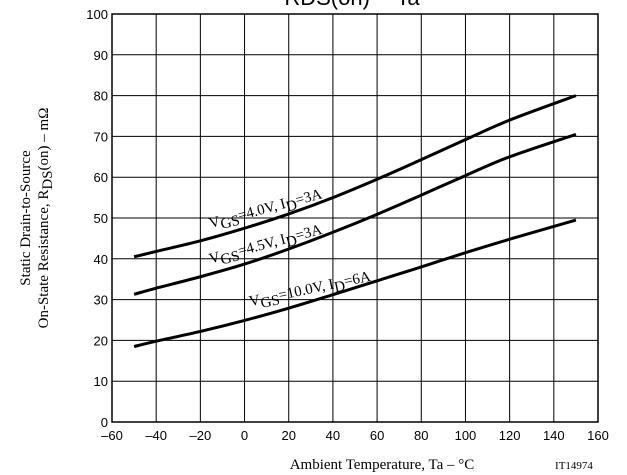 Image resolution: width=627 pixels, height=475 pixels. What do you see at coordinates (104, 422) in the screenshot?
I see `y-tick-label: 0` at bounding box center [104, 422].